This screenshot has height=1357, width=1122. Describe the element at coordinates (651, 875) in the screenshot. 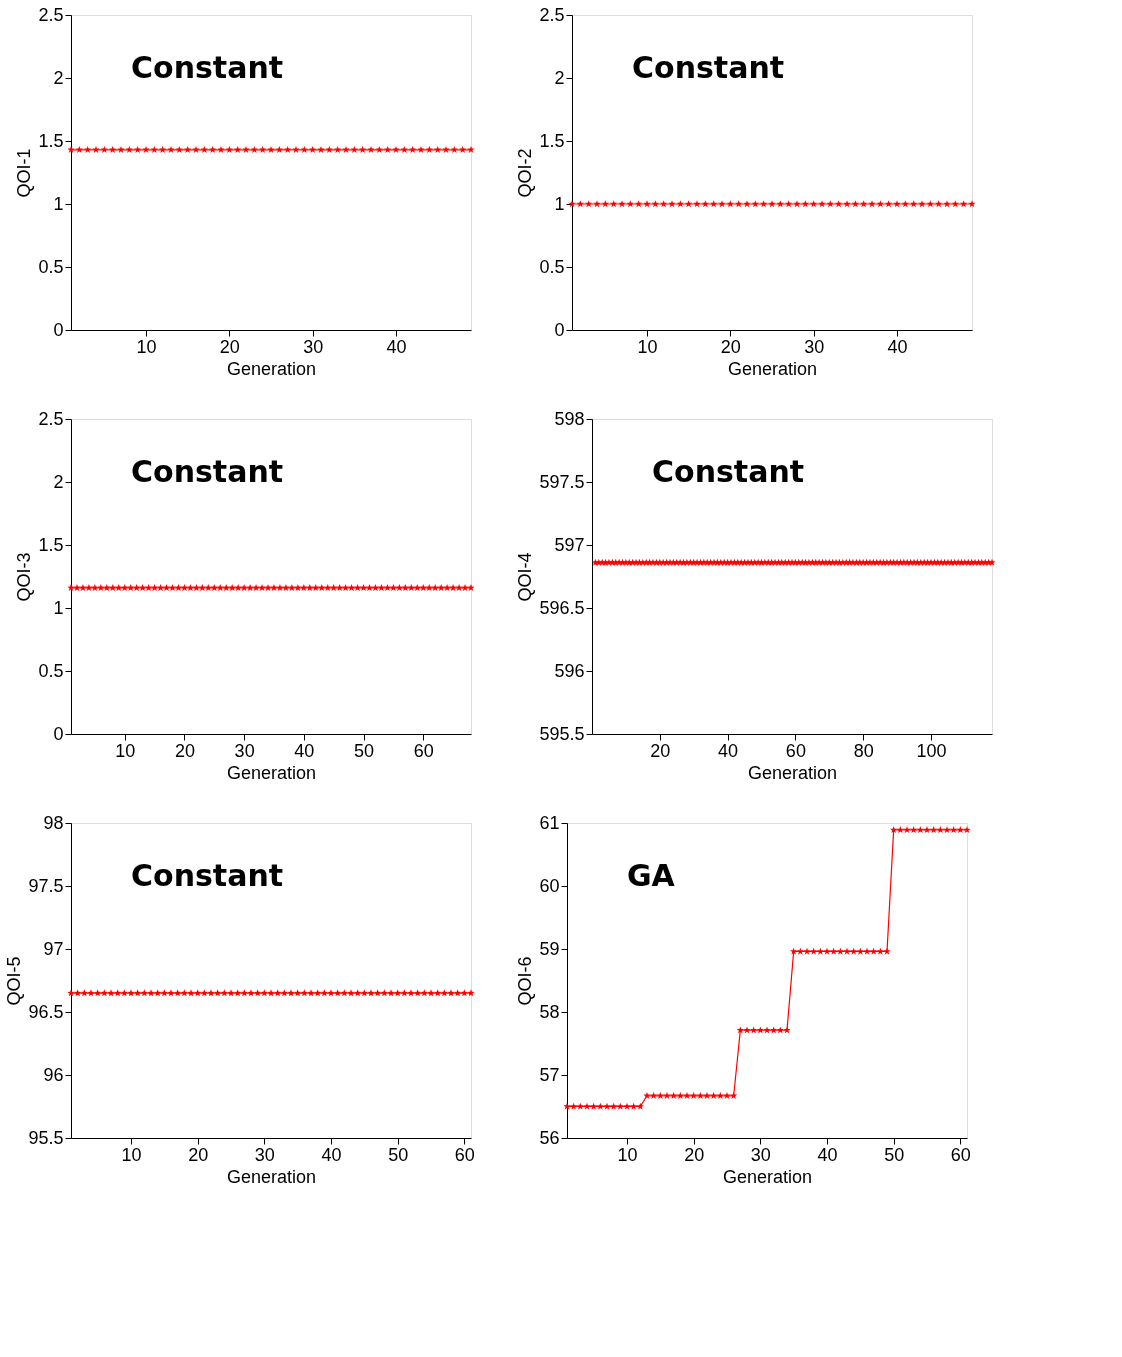

I see `annotation: GA` at that location.